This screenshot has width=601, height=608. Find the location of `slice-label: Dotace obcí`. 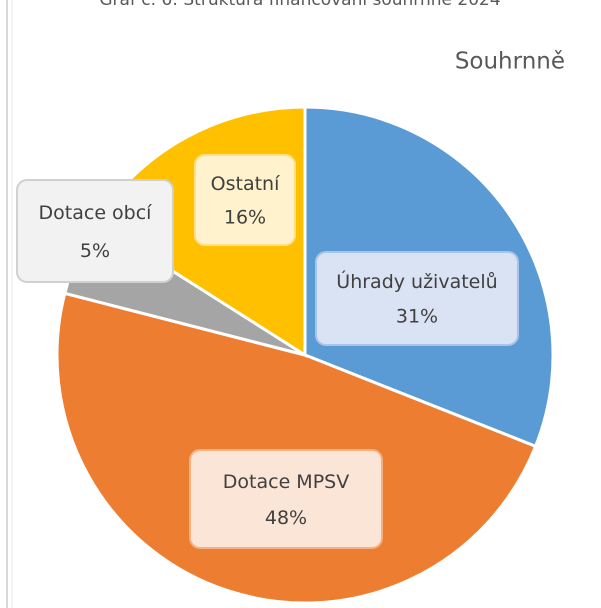

slice-label: Dotace obcí is located at coordinates (96, 213).